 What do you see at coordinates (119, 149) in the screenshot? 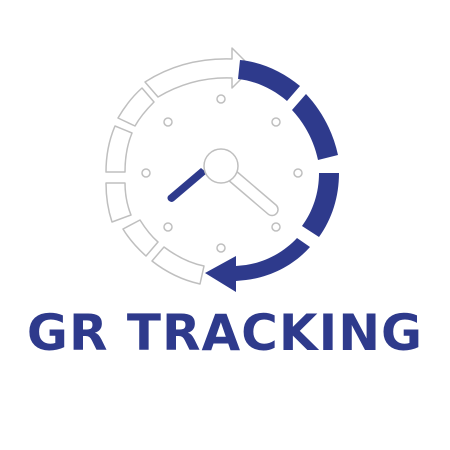
I see `outline-segment-left` at bounding box center [119, 149].